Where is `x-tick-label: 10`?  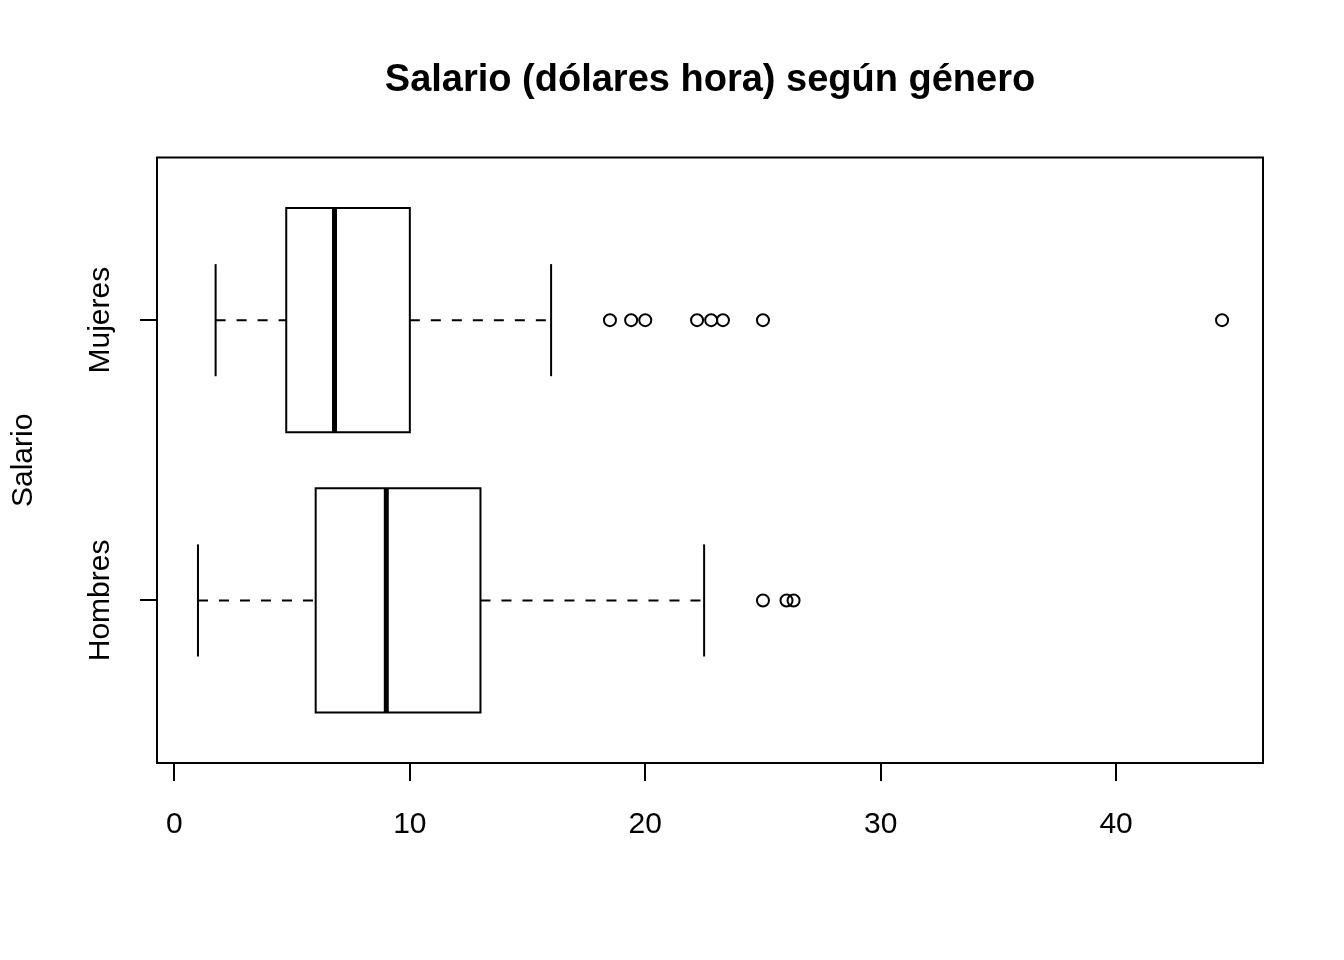 x-tick-label: 10 is located at coordinates (410, 823).